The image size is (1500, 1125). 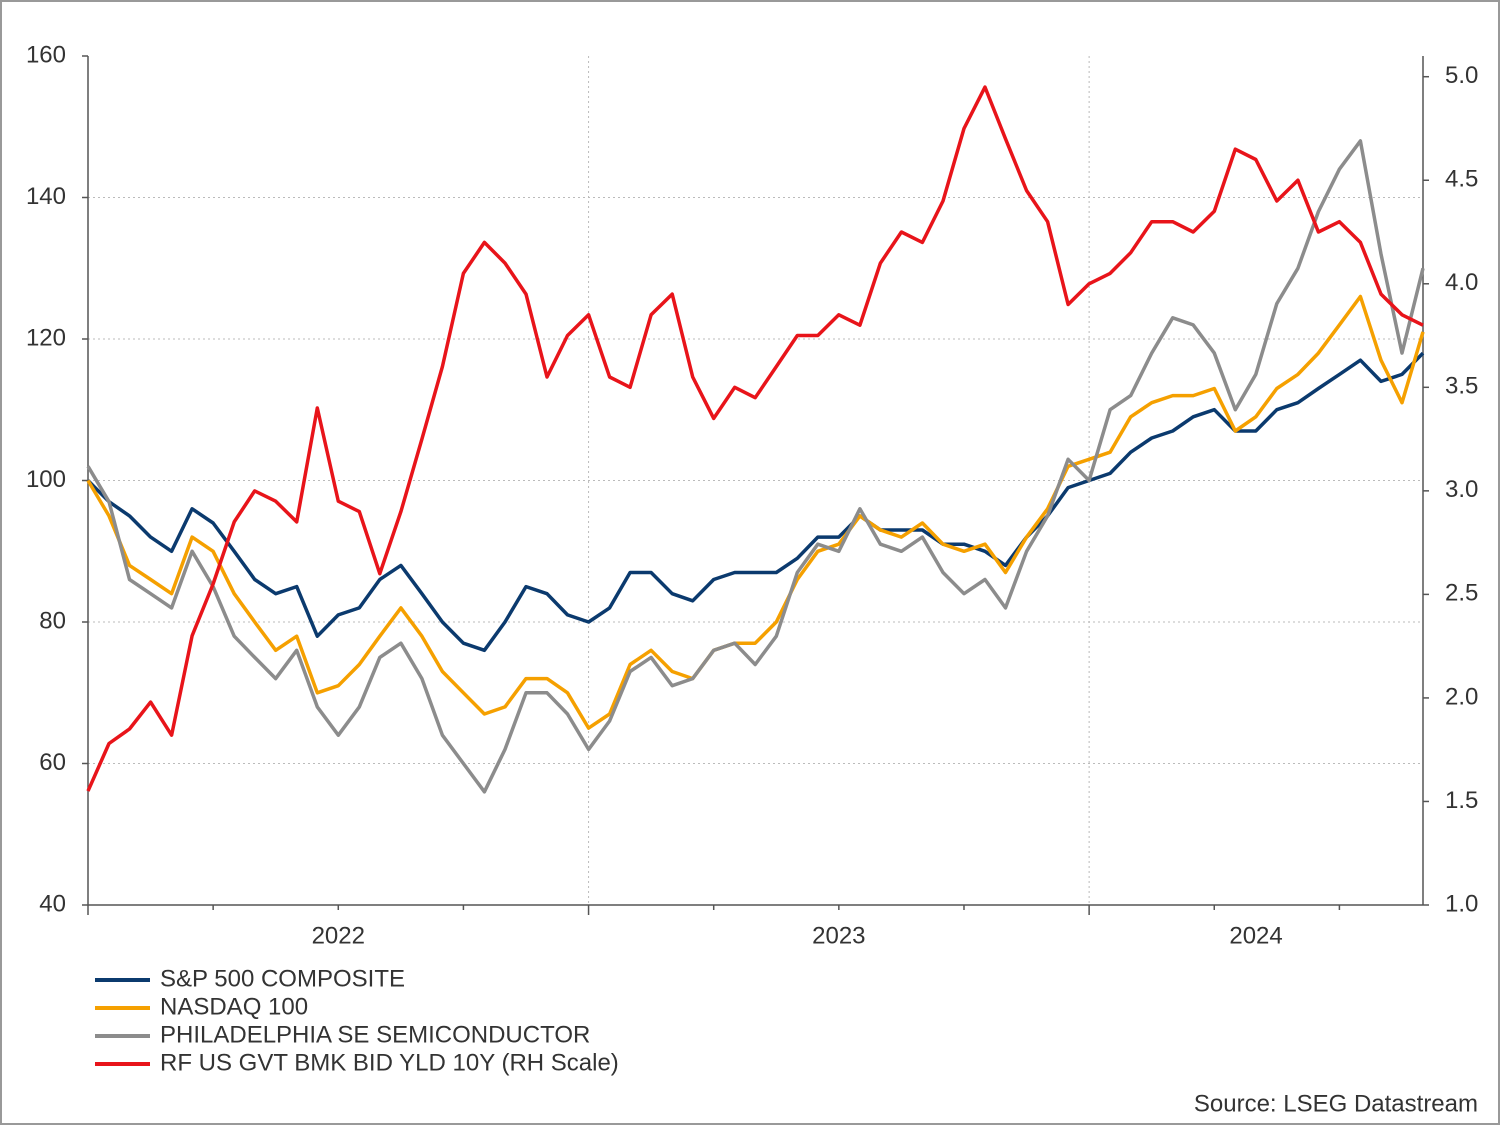 What do you see at coordinates (46, 337) in the screenshot?
I see `y-tick-label: 120` at bounding box center [46, 337].